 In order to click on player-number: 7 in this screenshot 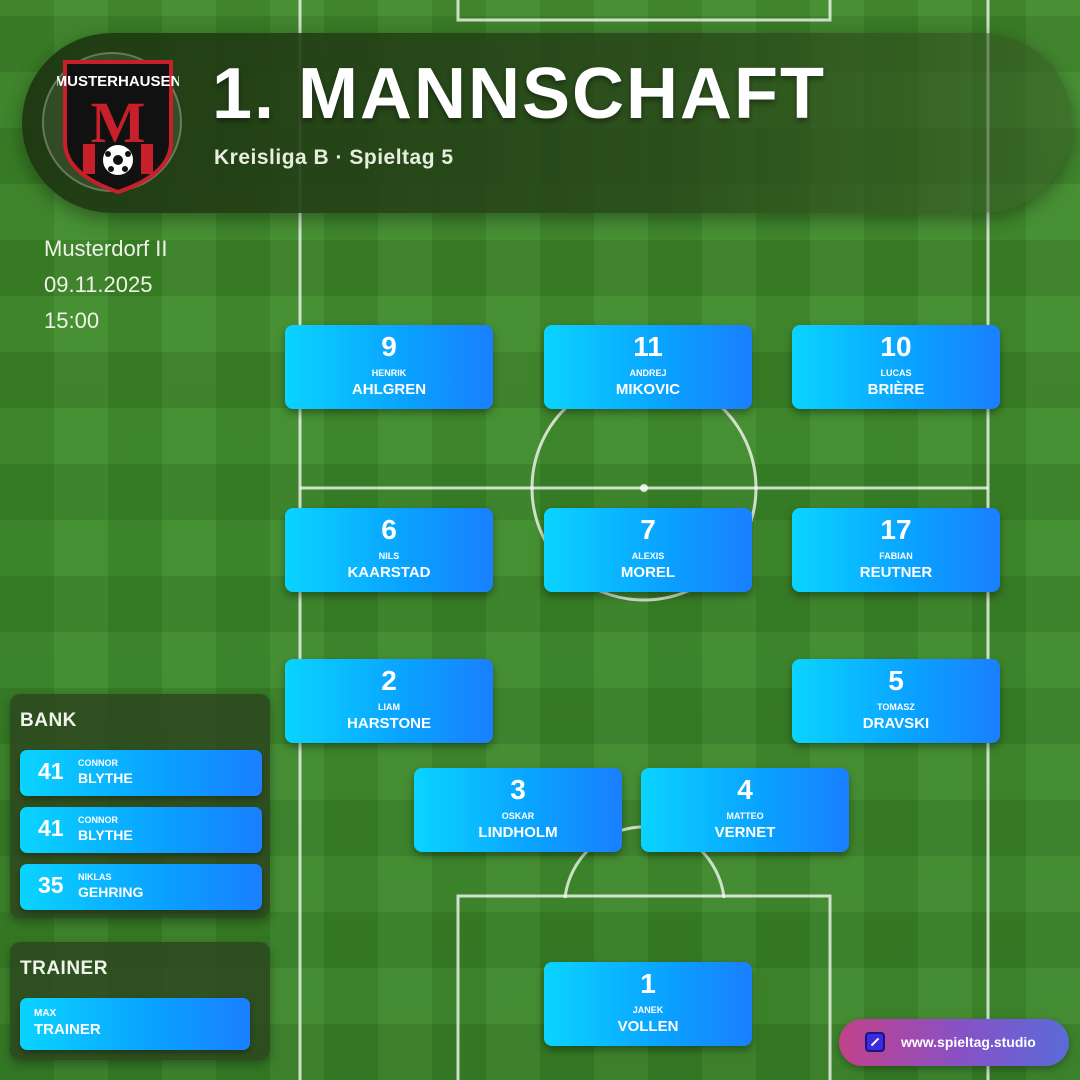, I will do `click(648, 529)`.